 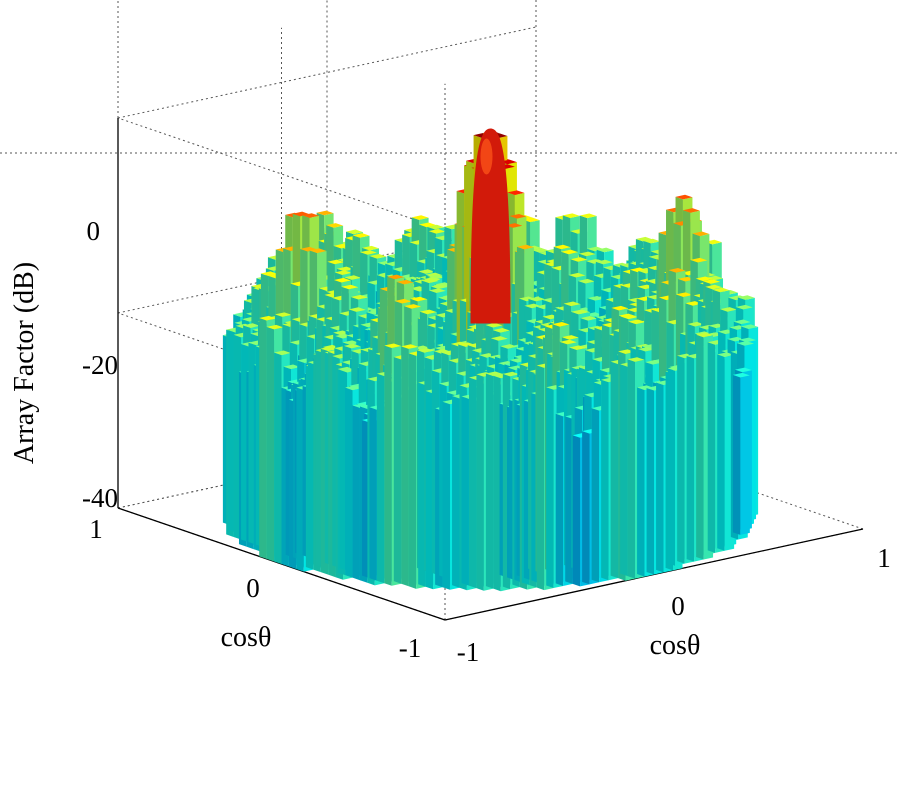 What do you see at coordinates (100, 498) in the screenshot?
I see `z-tick-label: -40` at bounding box center [100, 498].